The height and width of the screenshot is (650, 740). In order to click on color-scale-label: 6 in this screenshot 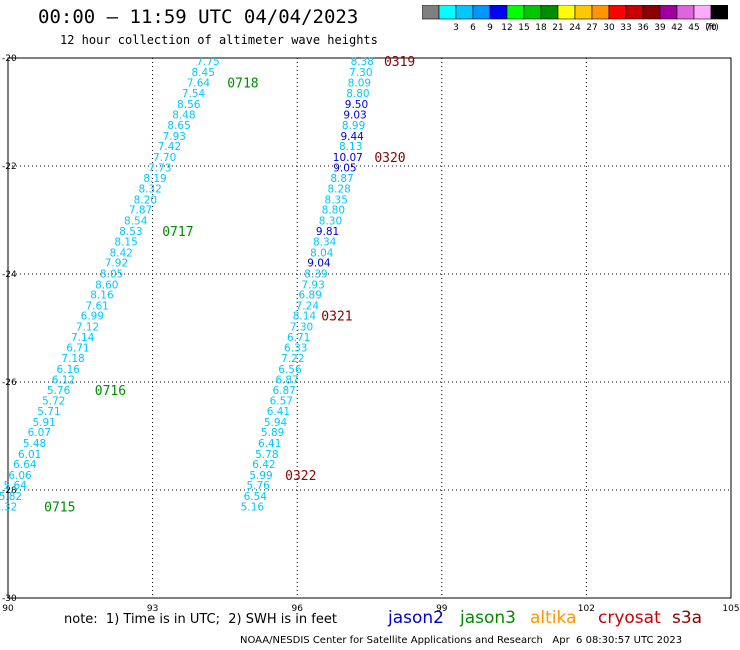, I will do `click(473, 28)`.